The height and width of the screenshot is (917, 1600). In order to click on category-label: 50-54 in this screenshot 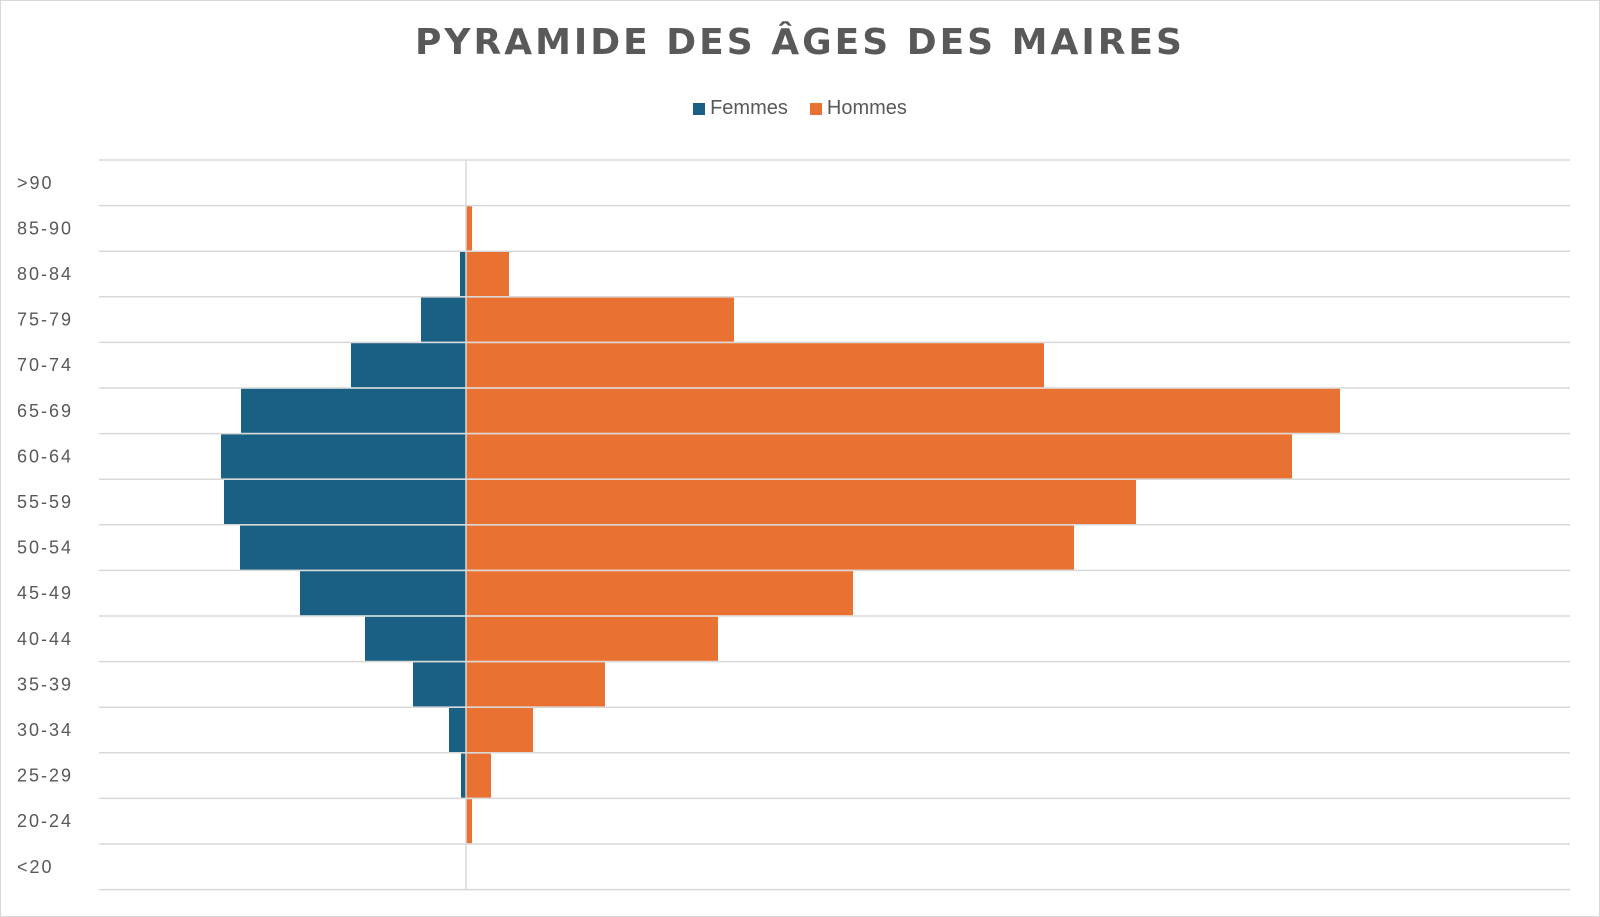, I will do `click(45, 548)`.